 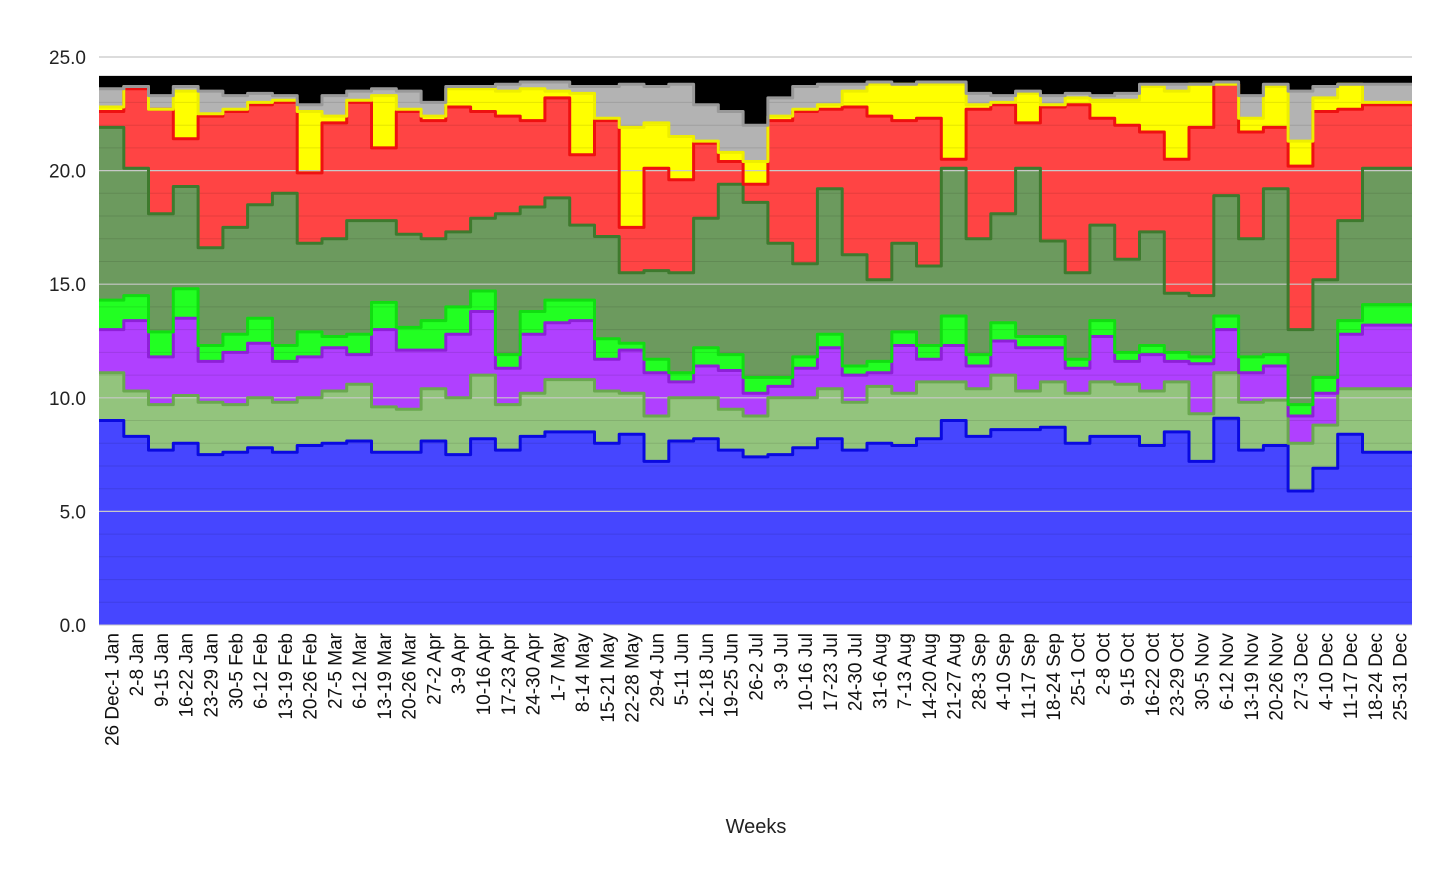 What do you see at coordinates (757, 667) in the screenshot?
I see `x-tick-label: 26-2 Jul` at bounding box center [757, 667].